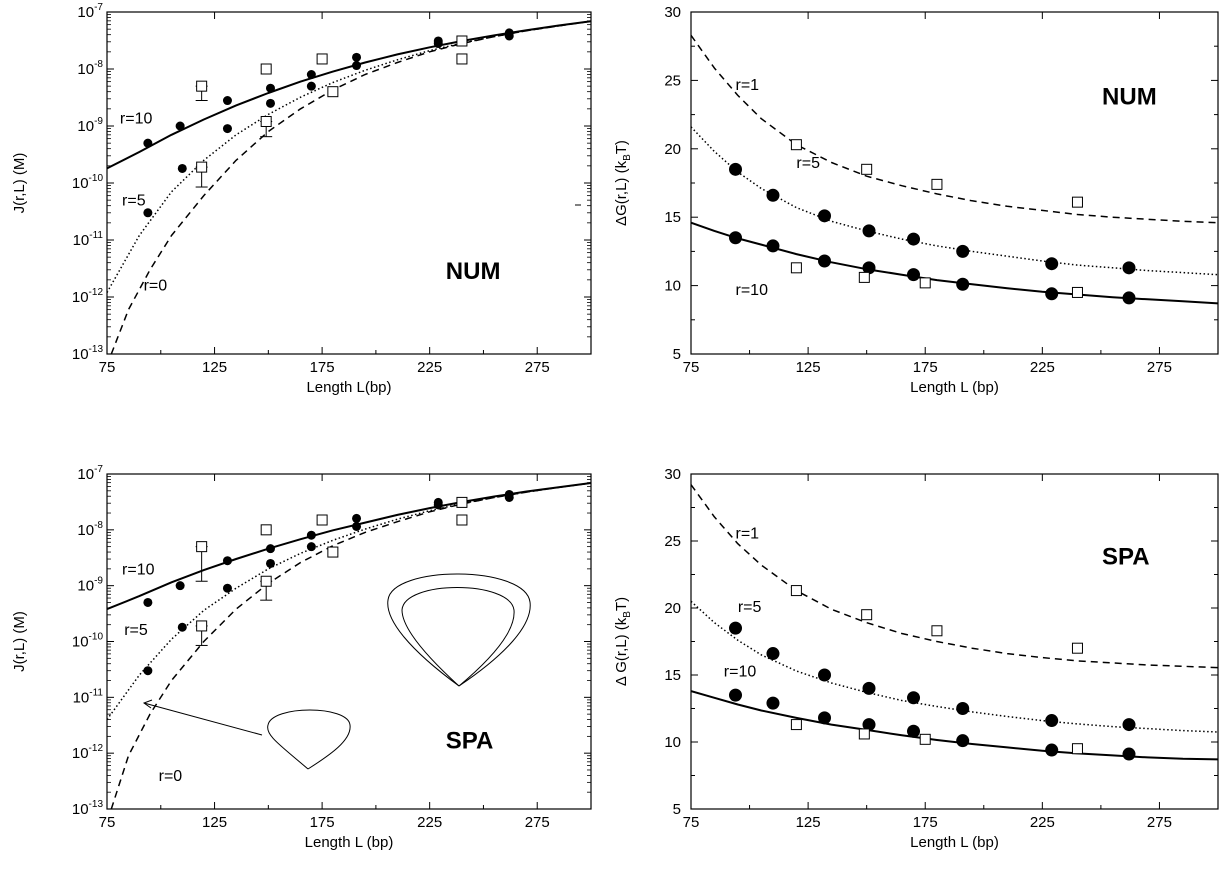  Describe the element at coordinates (309, 739) in the screenshot. I see `single-loop-drawing` at that location.